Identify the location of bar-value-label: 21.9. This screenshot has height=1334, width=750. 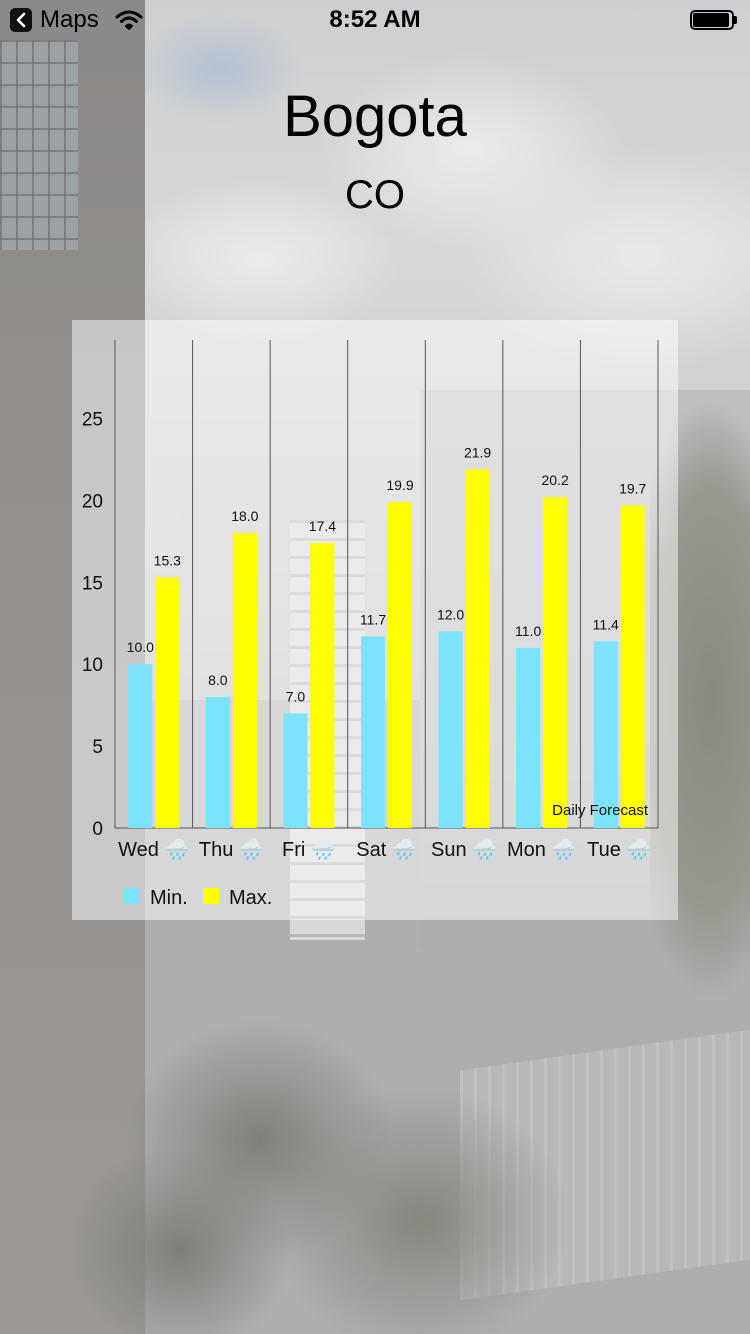
(477, 452).